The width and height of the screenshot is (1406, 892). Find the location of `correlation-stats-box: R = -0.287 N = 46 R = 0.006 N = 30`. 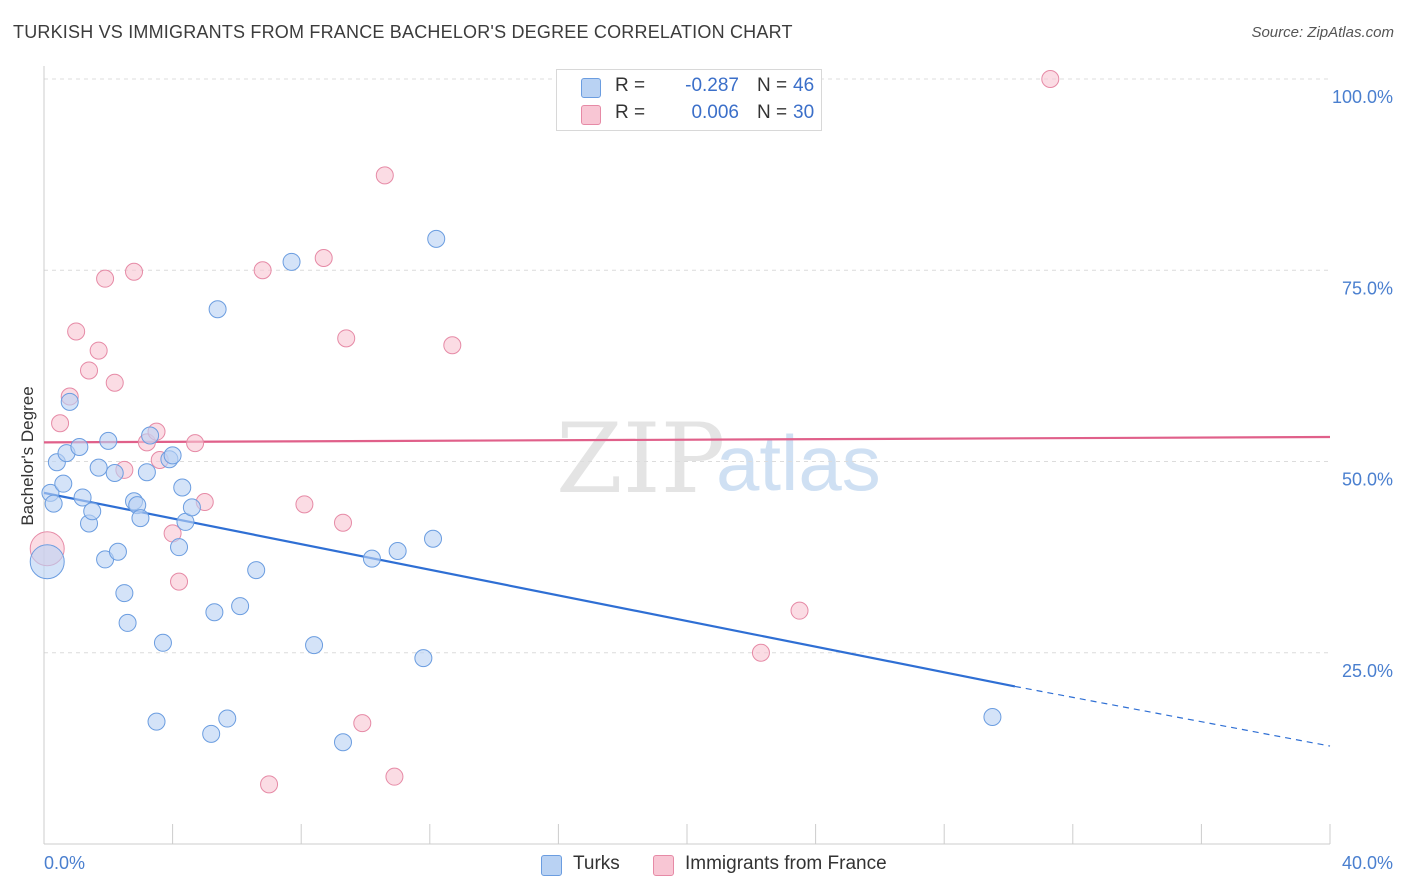

correlation-stats-box: R = -0.287 N = 46 R = 0.006 N = 30 is located at coordinates (689, 100).